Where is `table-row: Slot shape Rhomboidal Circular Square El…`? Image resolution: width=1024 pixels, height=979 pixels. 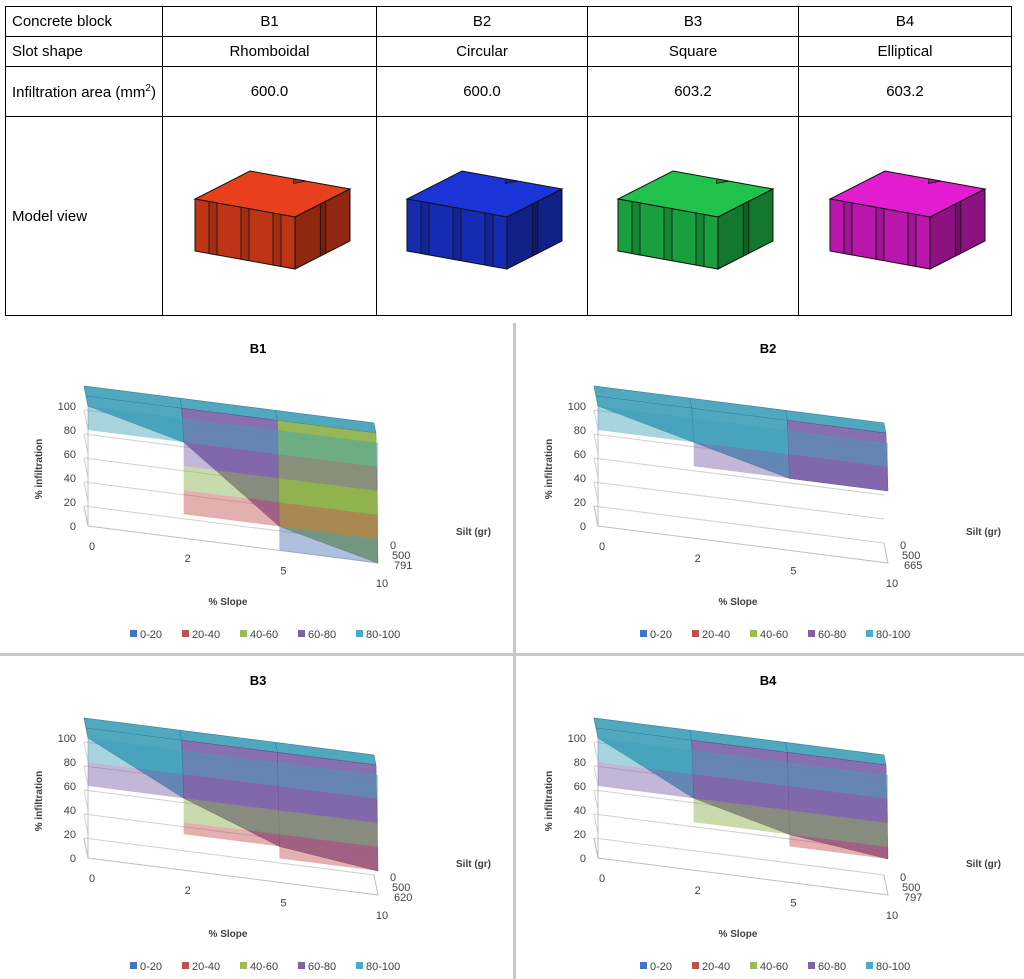 table-row: Slot shape Rhomboidal Circular Square El… is located at coordinates (508, 51).